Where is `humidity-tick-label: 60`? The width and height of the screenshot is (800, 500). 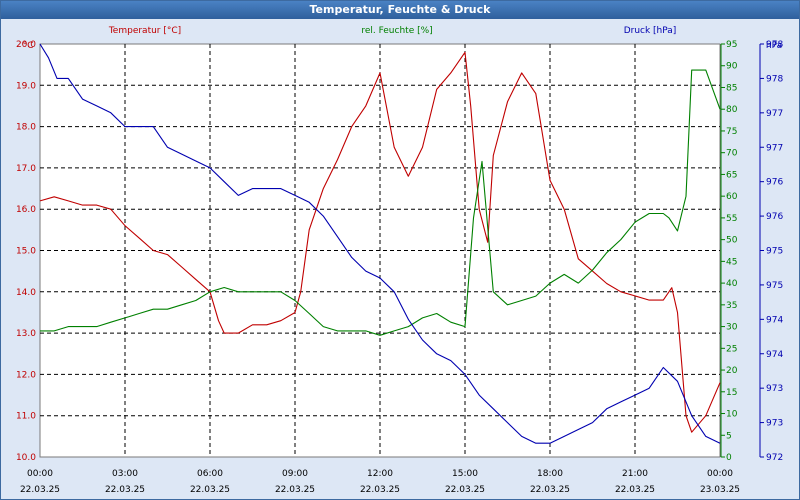 humidity-tick-label: 60 is located at coordinates (732, 197).